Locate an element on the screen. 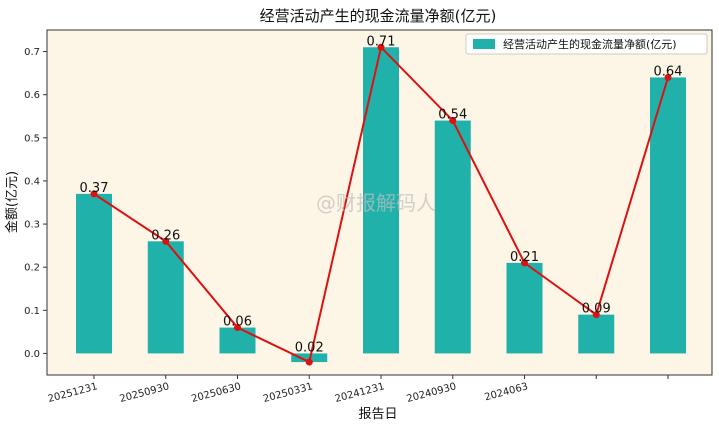 Image resolution: width=719 pixels, height=428 pixels. x-tick-label: 2024063 is located at coordinates (506, 392).